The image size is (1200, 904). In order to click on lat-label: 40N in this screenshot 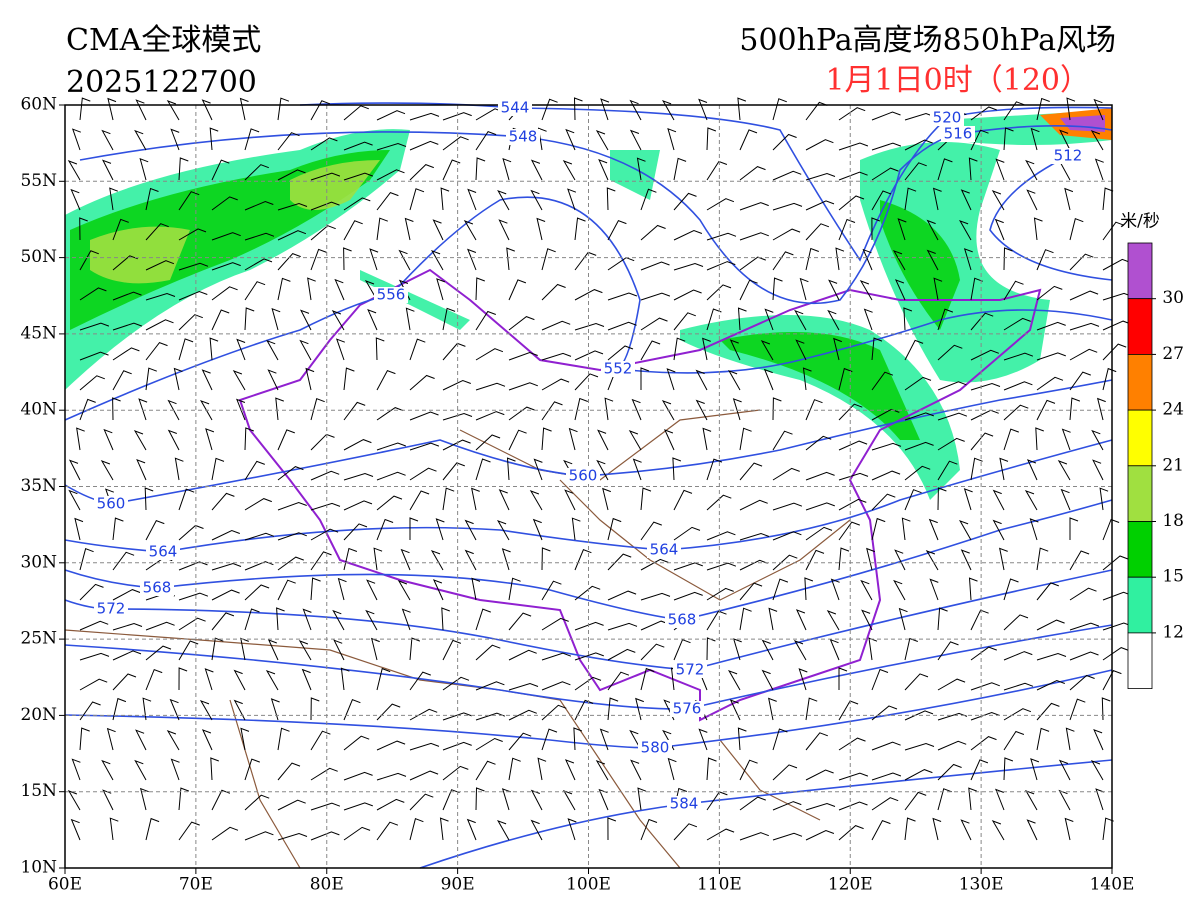, I will do `click(38, 410)`.